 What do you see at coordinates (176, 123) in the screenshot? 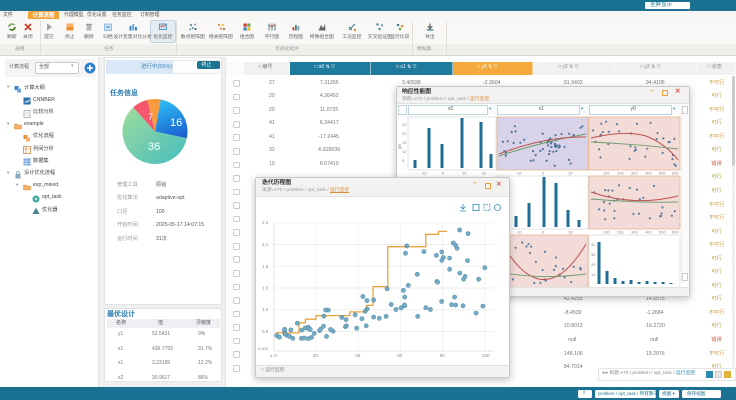
I see `svg-text: 16` at bounding box center [176, 123].